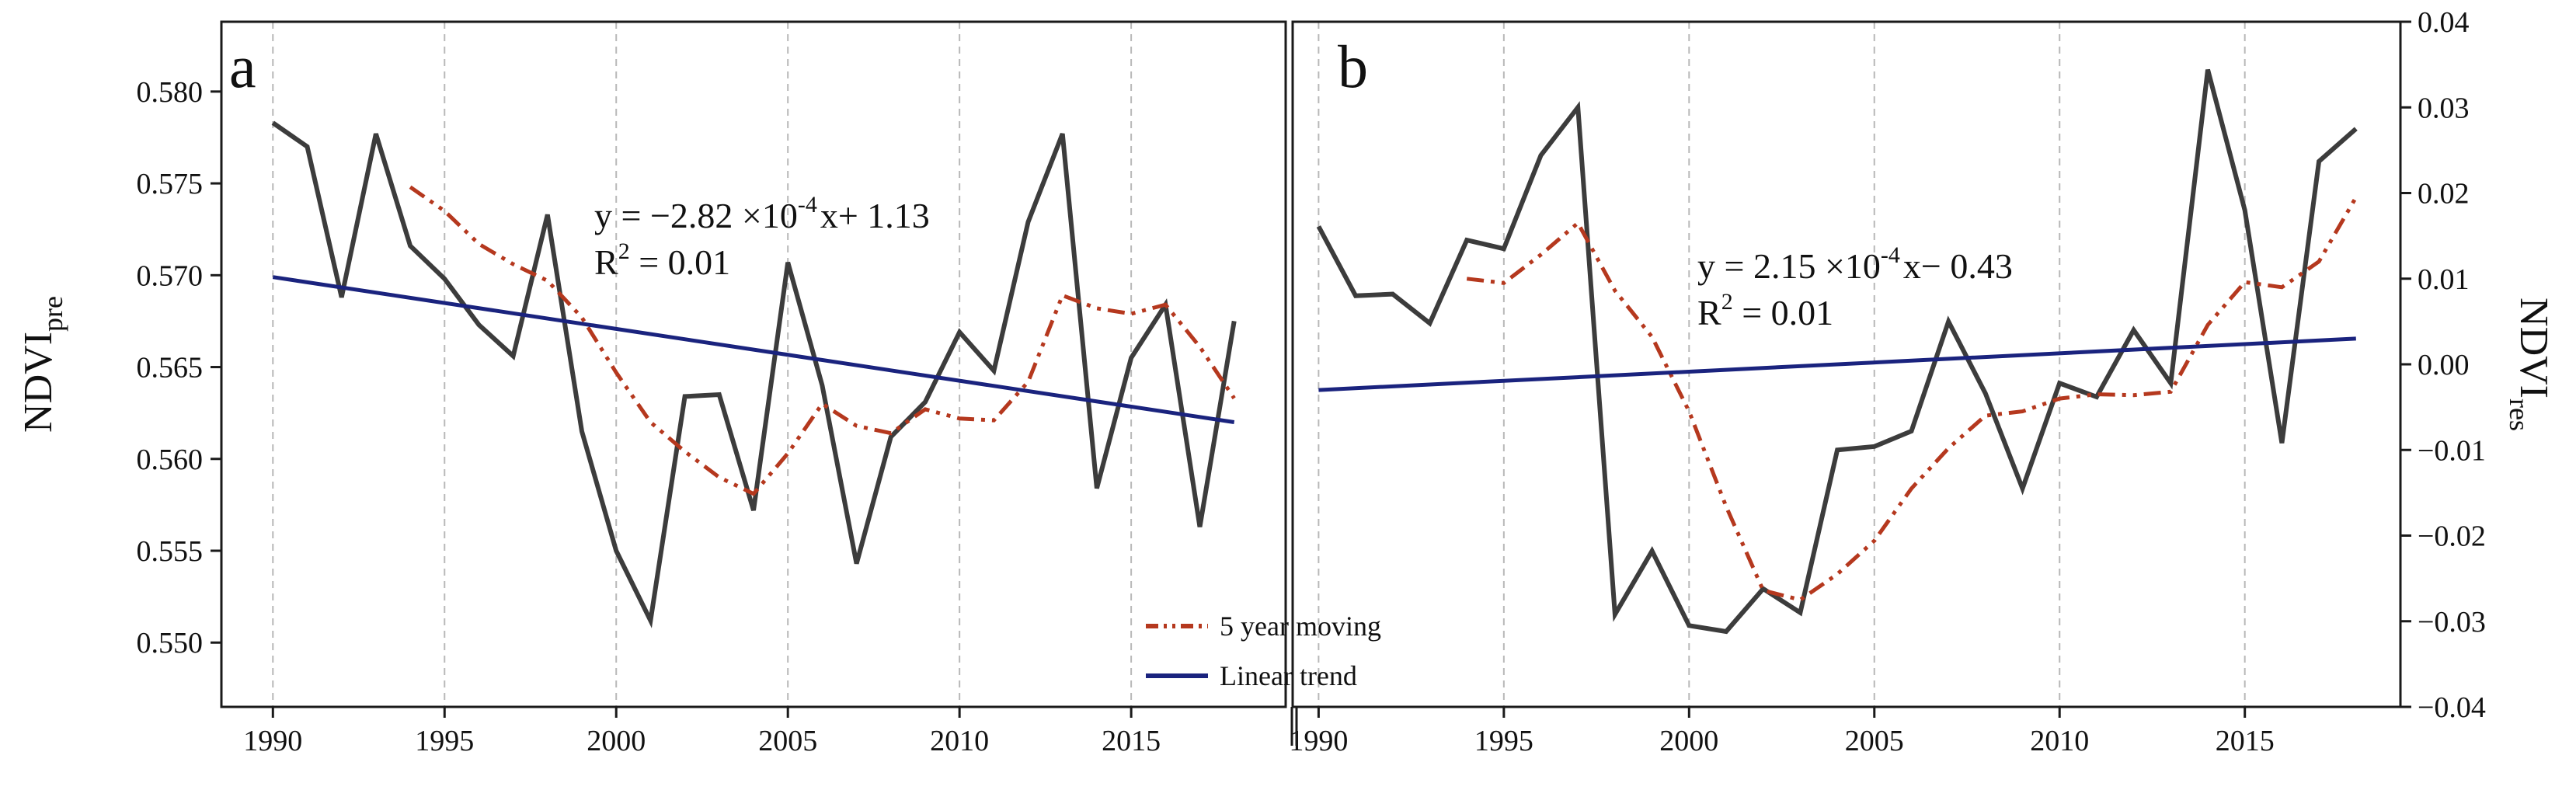 This screenshot has width=2576, height=790. Describe the element at coordinates (171, 92) in the screenshot. I see `y-tick-label: 0.580` at that location.